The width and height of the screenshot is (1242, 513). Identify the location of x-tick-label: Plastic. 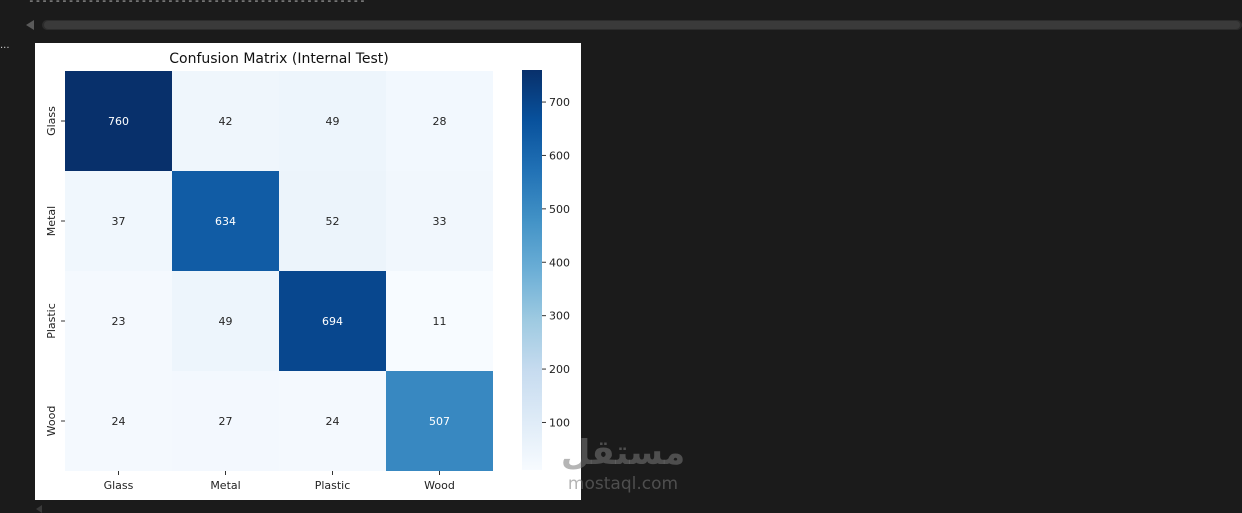
(333, 485).